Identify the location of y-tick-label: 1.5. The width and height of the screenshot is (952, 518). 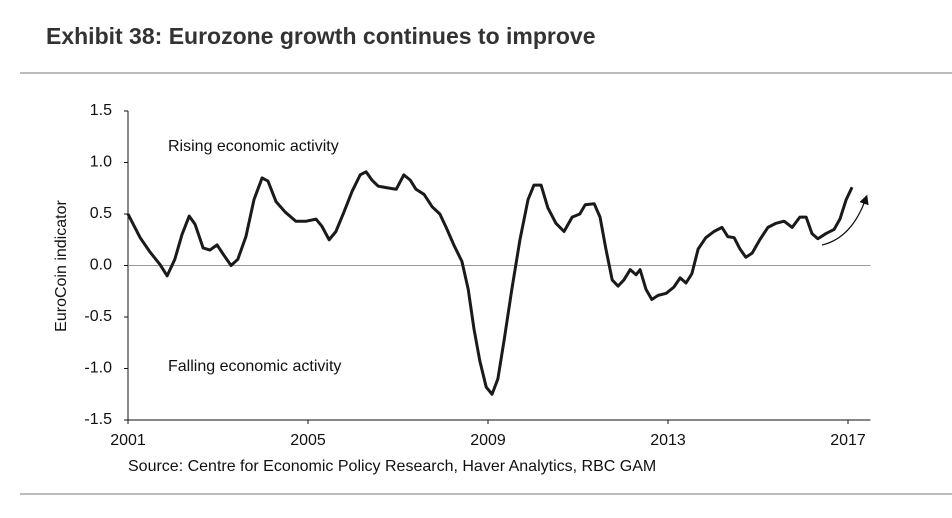
(101, 110).